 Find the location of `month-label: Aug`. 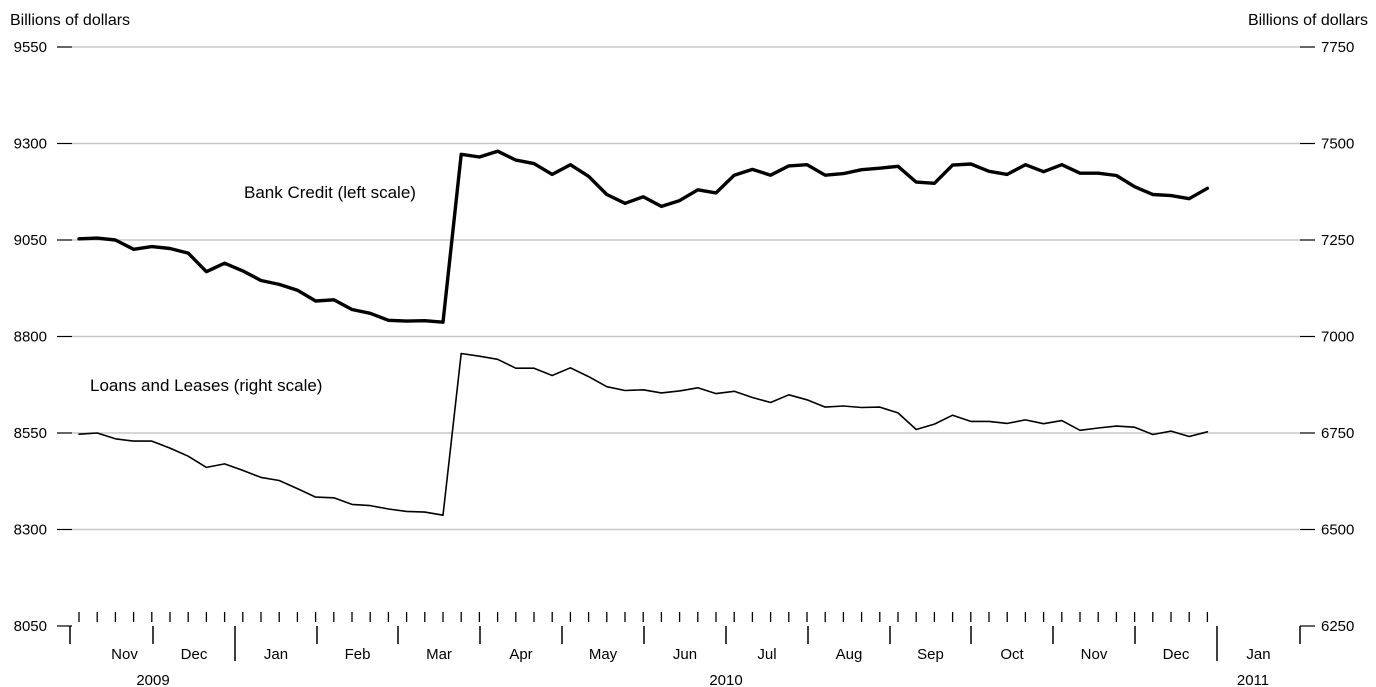

month-label: Aug is located at coordinates (849, 654).